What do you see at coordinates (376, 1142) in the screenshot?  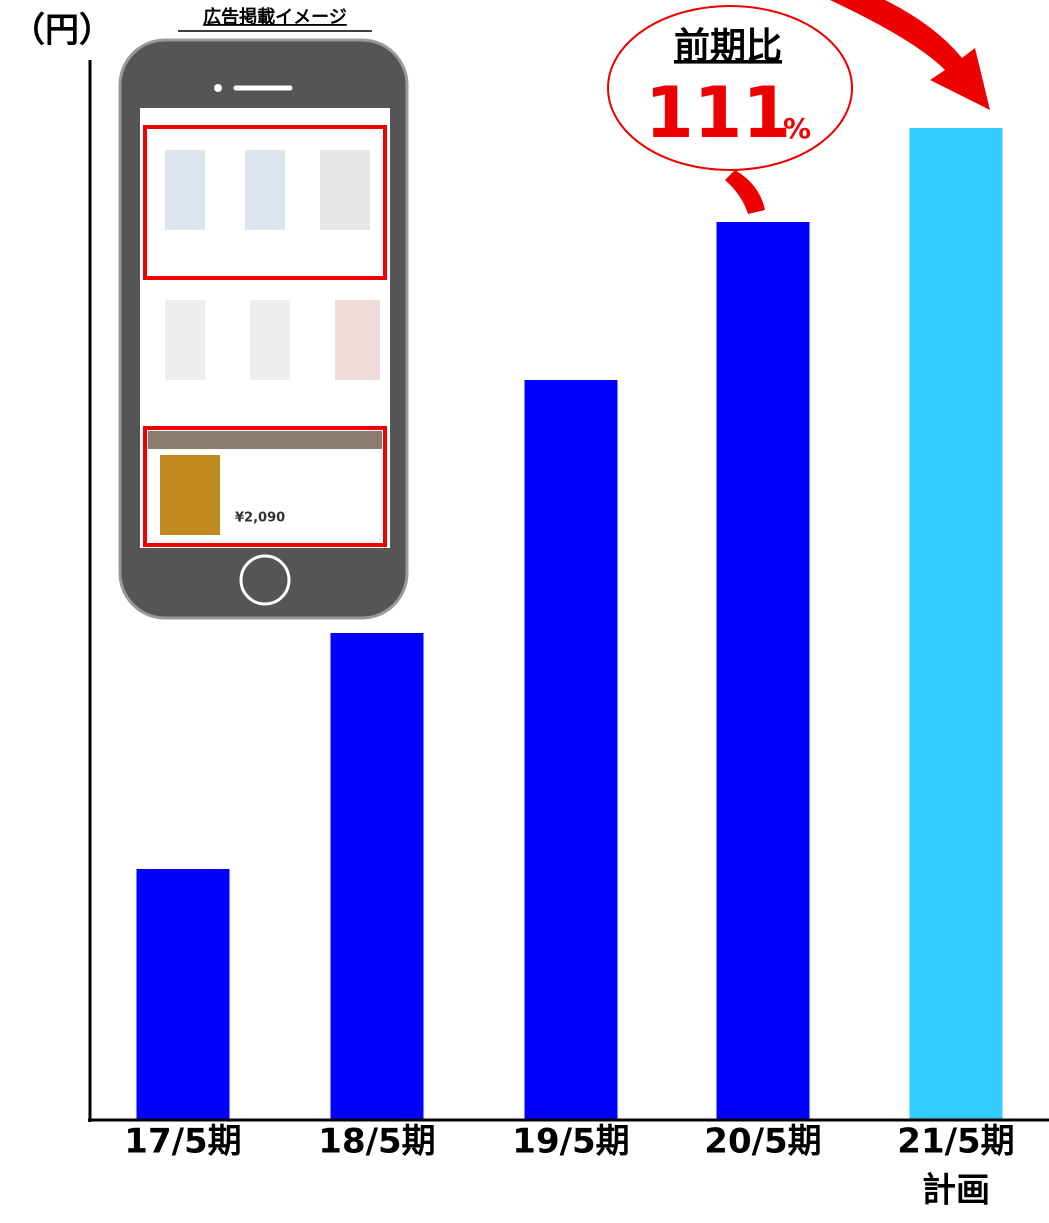 I see `x-tick-label: 18/5期` at bounding box center [376, 1142].